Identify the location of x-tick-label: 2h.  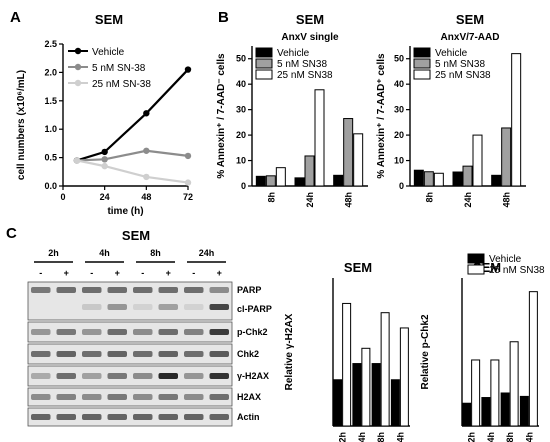
(472, 437).